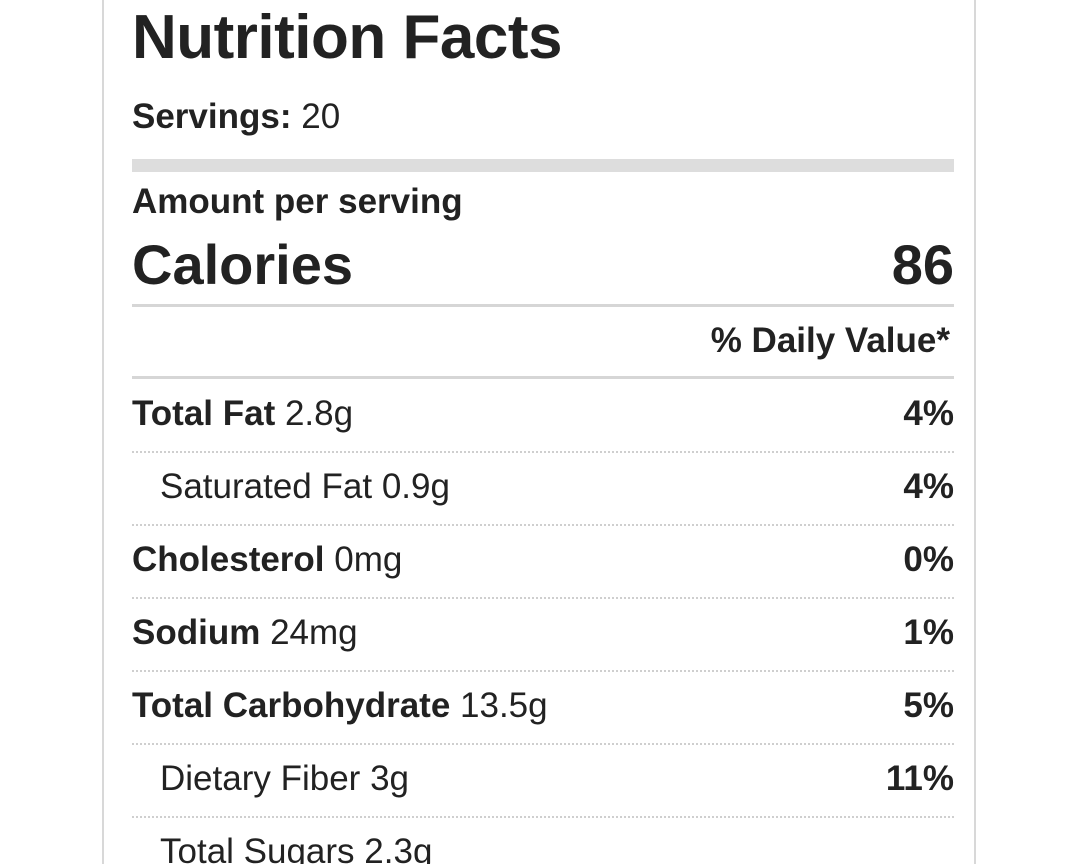 The height and width of the screenshot is (864, 1080). Describe the element at coordinates (919, 778) in the screenshot. I see `nutrient-daily-value: 11%` at that location.